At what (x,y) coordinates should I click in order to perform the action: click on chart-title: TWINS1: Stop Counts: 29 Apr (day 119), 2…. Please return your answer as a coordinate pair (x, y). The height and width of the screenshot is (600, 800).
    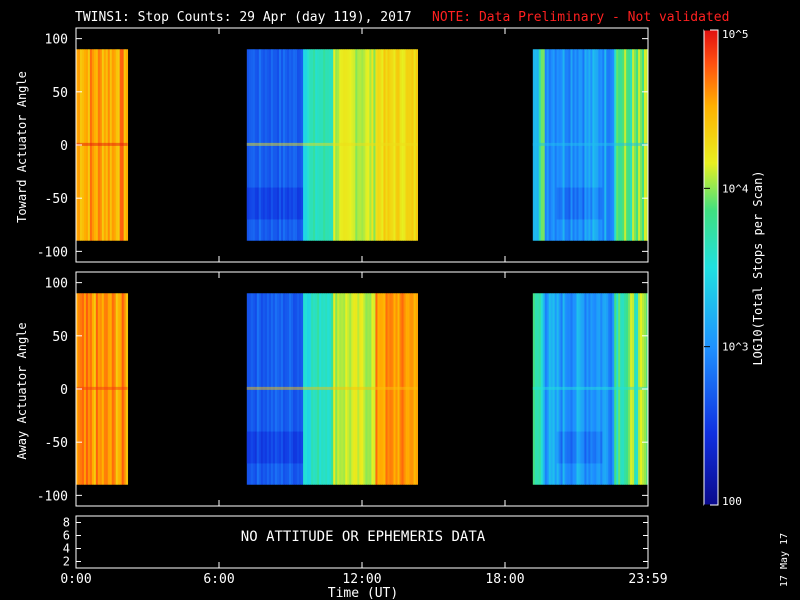
    Looking at the image, I should click on (243, 17).